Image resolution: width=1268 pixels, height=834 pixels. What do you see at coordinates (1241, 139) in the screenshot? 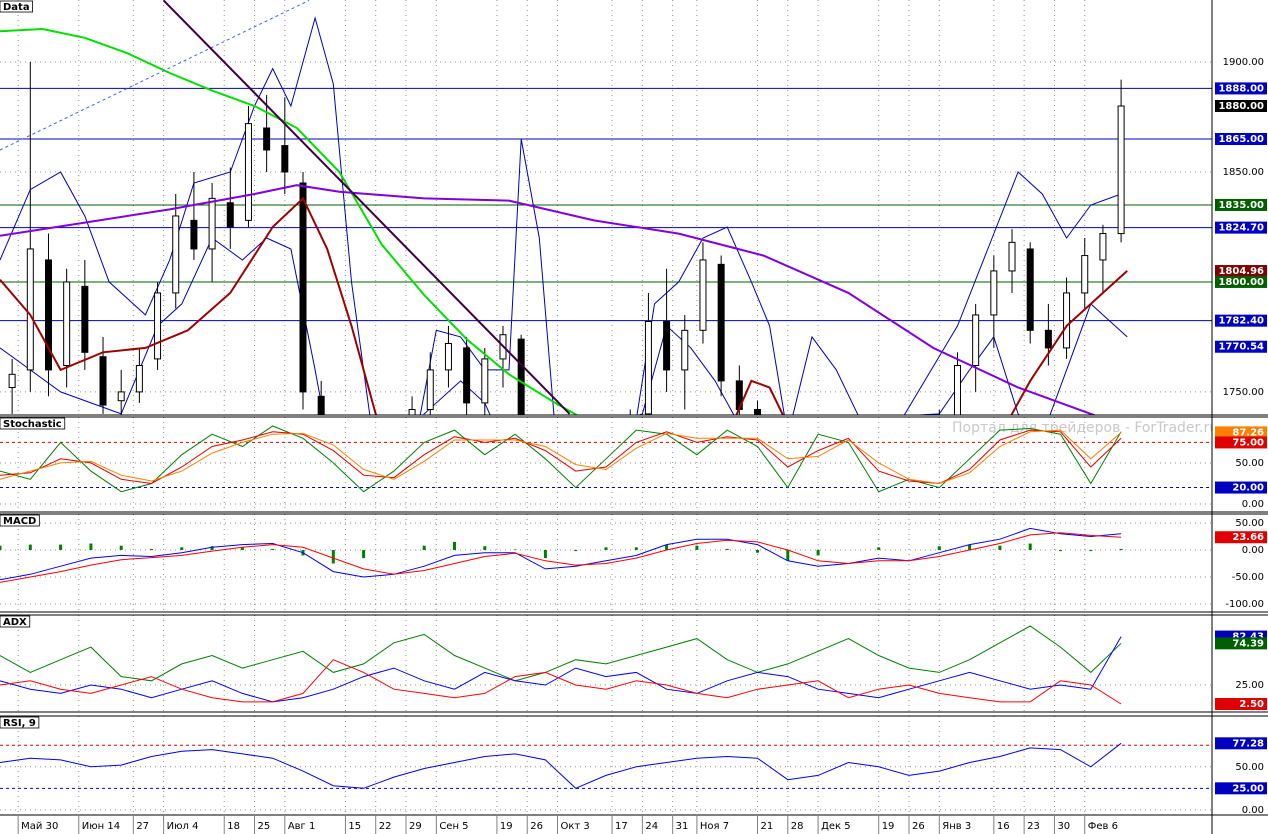
I see `value-box-label: 1865.00` at bounding box center [1241, 139].